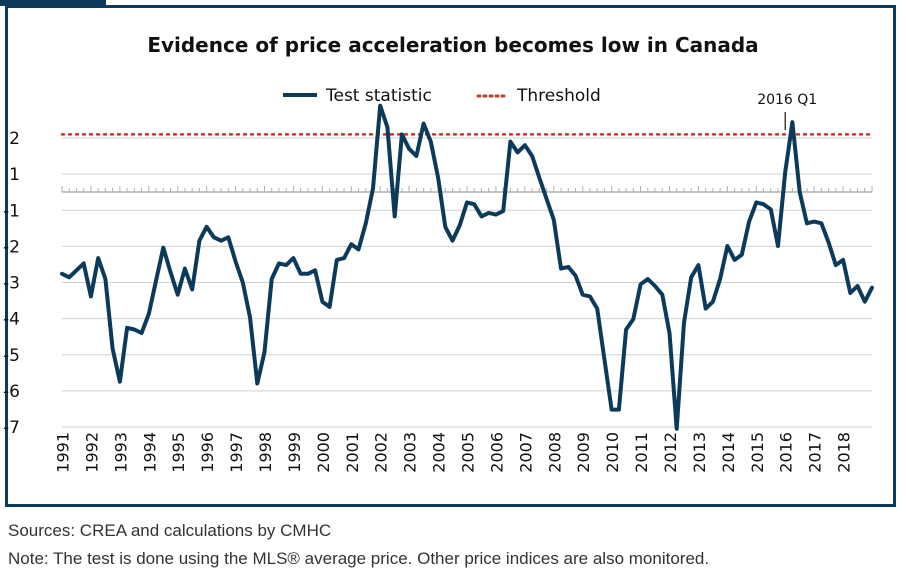  I want to click on x-tick-label: 2008, so click(554, 452).